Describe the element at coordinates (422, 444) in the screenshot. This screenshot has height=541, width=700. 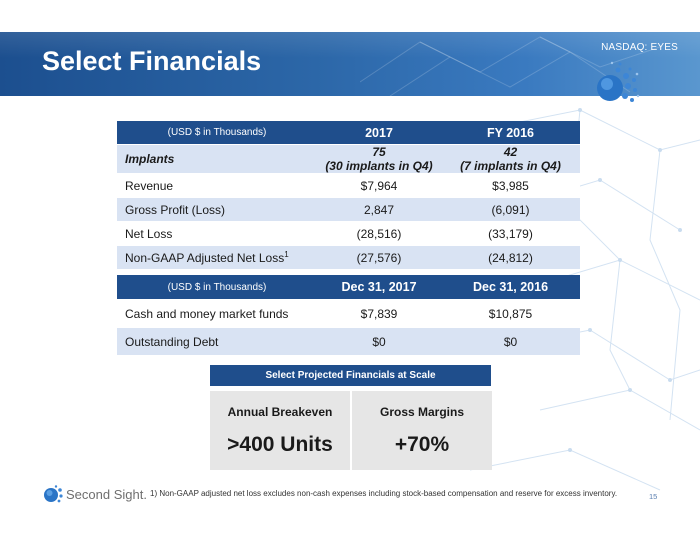
I see `gross-margins-value: +70%` at that location.